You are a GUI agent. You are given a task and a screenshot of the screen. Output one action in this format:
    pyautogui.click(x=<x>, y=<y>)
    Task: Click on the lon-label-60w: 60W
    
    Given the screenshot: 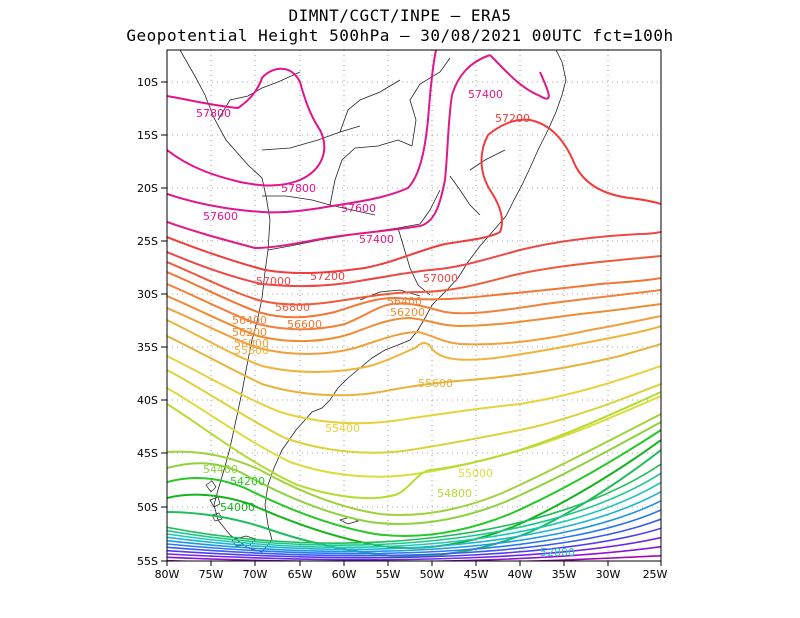 What is the action you would take?
    pyautogui.click(x=344, y=574)
    